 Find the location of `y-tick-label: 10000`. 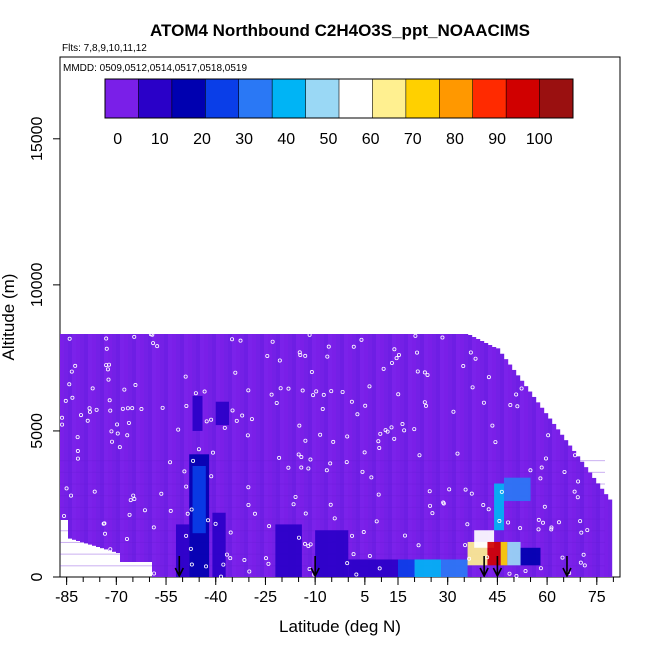

y-tick-label: 10000 is located at coordinates (37, 285).